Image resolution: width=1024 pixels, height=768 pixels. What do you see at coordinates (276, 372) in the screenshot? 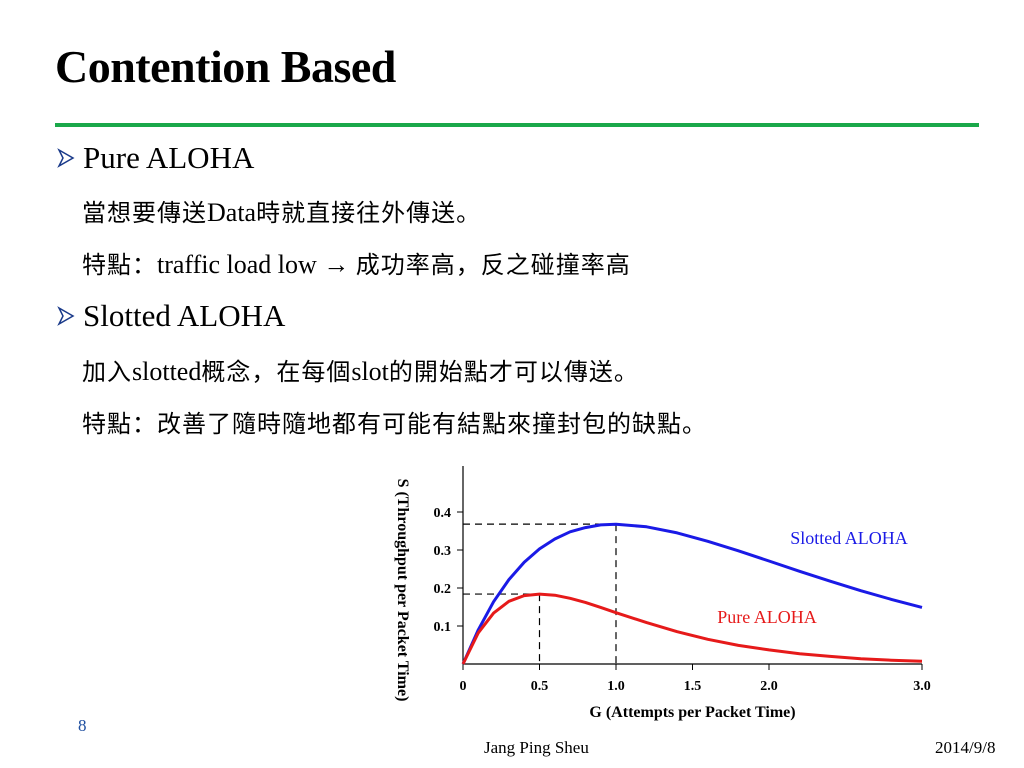
I see `text-fragment: 概念，在每個` at bounding box center [276, 372].